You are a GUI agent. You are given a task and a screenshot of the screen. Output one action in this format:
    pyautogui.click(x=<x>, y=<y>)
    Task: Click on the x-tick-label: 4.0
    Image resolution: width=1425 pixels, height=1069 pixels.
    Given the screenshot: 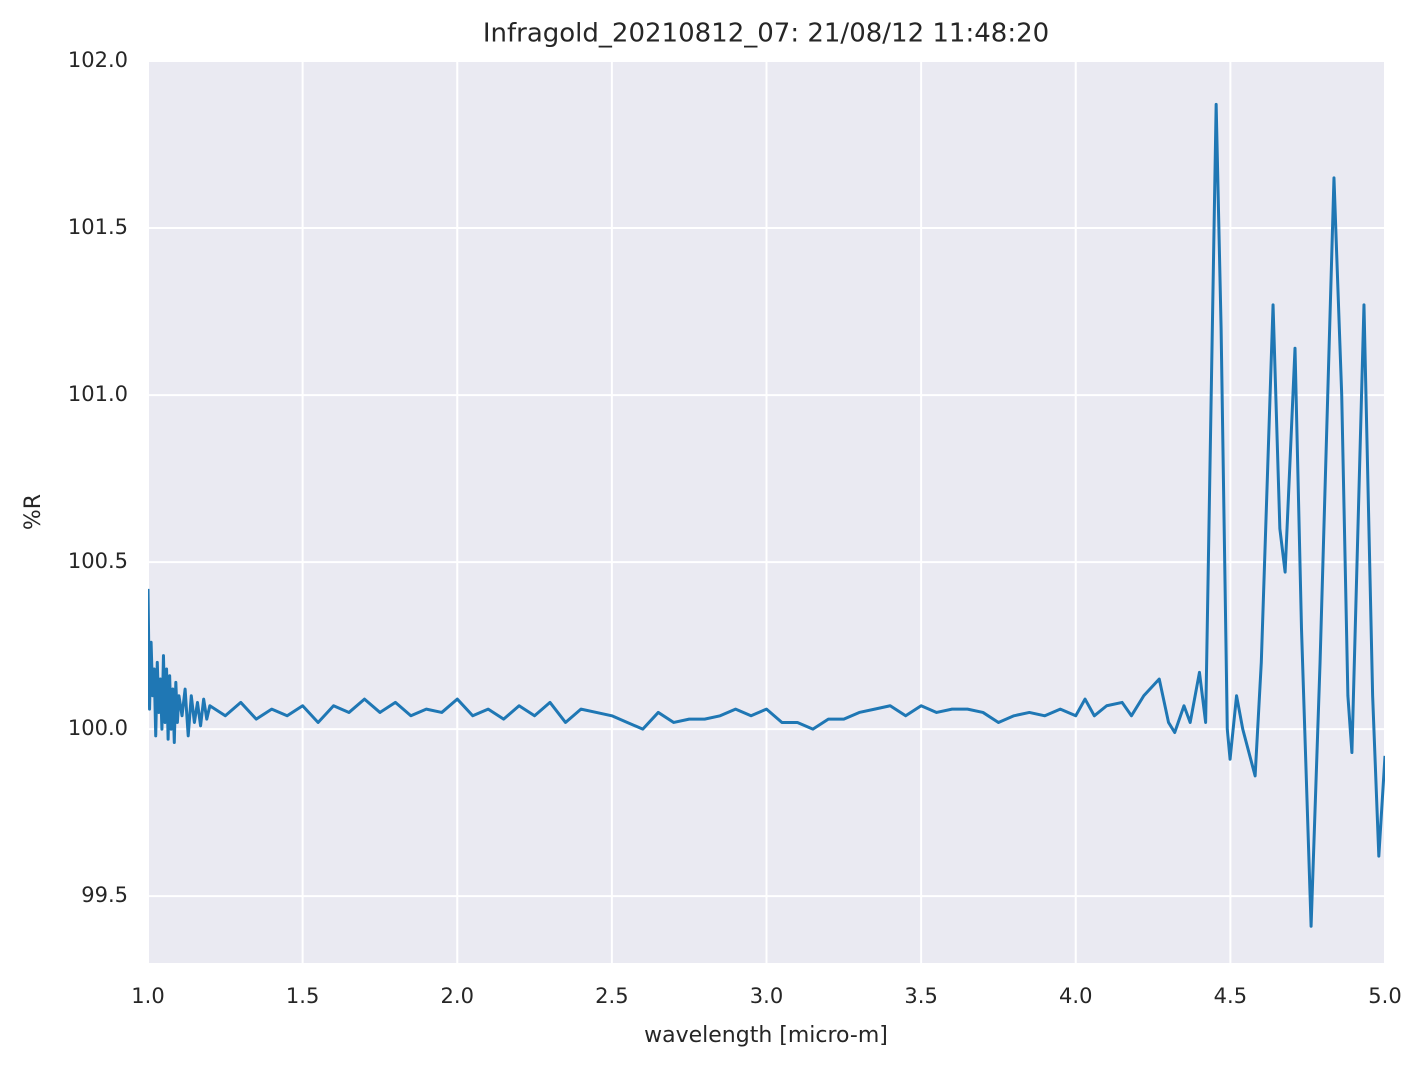 What is the action you would take?
    pyautogui.click(x=1075, y=996)
    